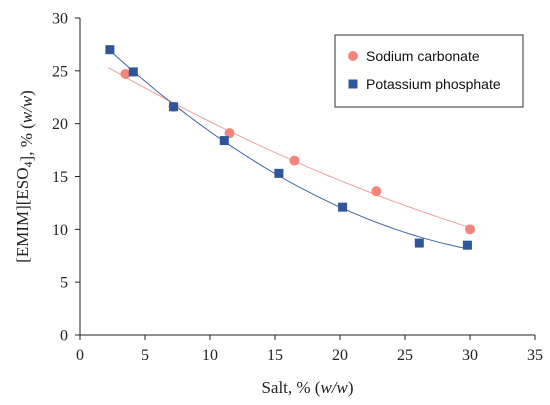 This screenshot has width=550, height=405. I want to click on x-axis-label-part: w/w, so click(334, 387).